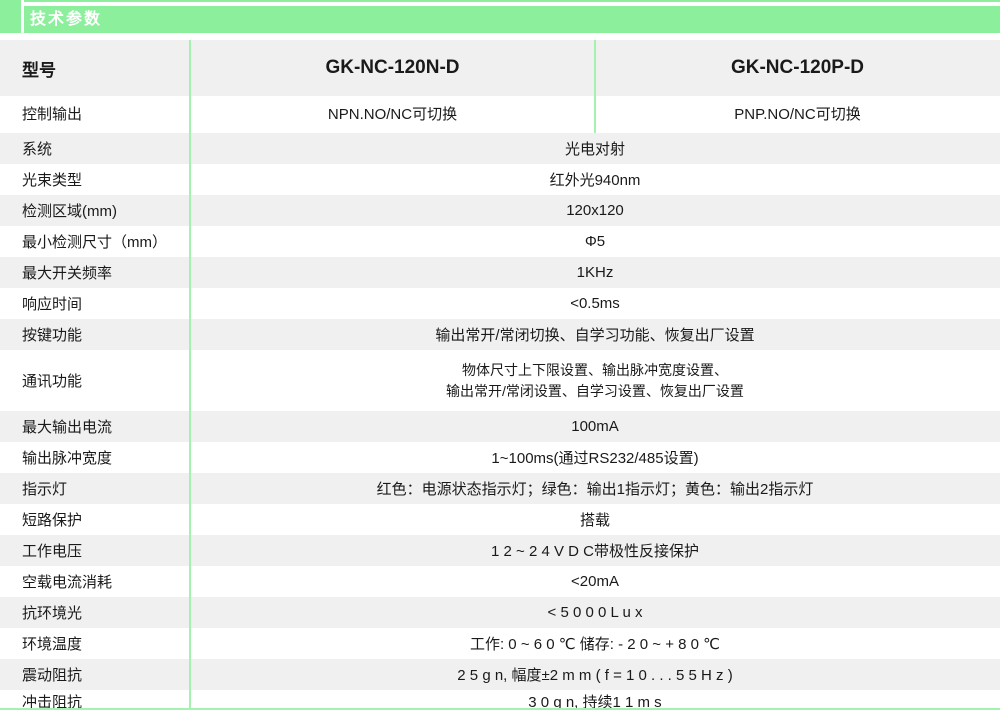 Image resolution: width=1000 pixels, height=713 pixels. Describe the element at coordinates (500, 68) in the screenshot. I see `model-header-row: 型号 GK-NC-120N-D GK-NC-120P-D` at that location.